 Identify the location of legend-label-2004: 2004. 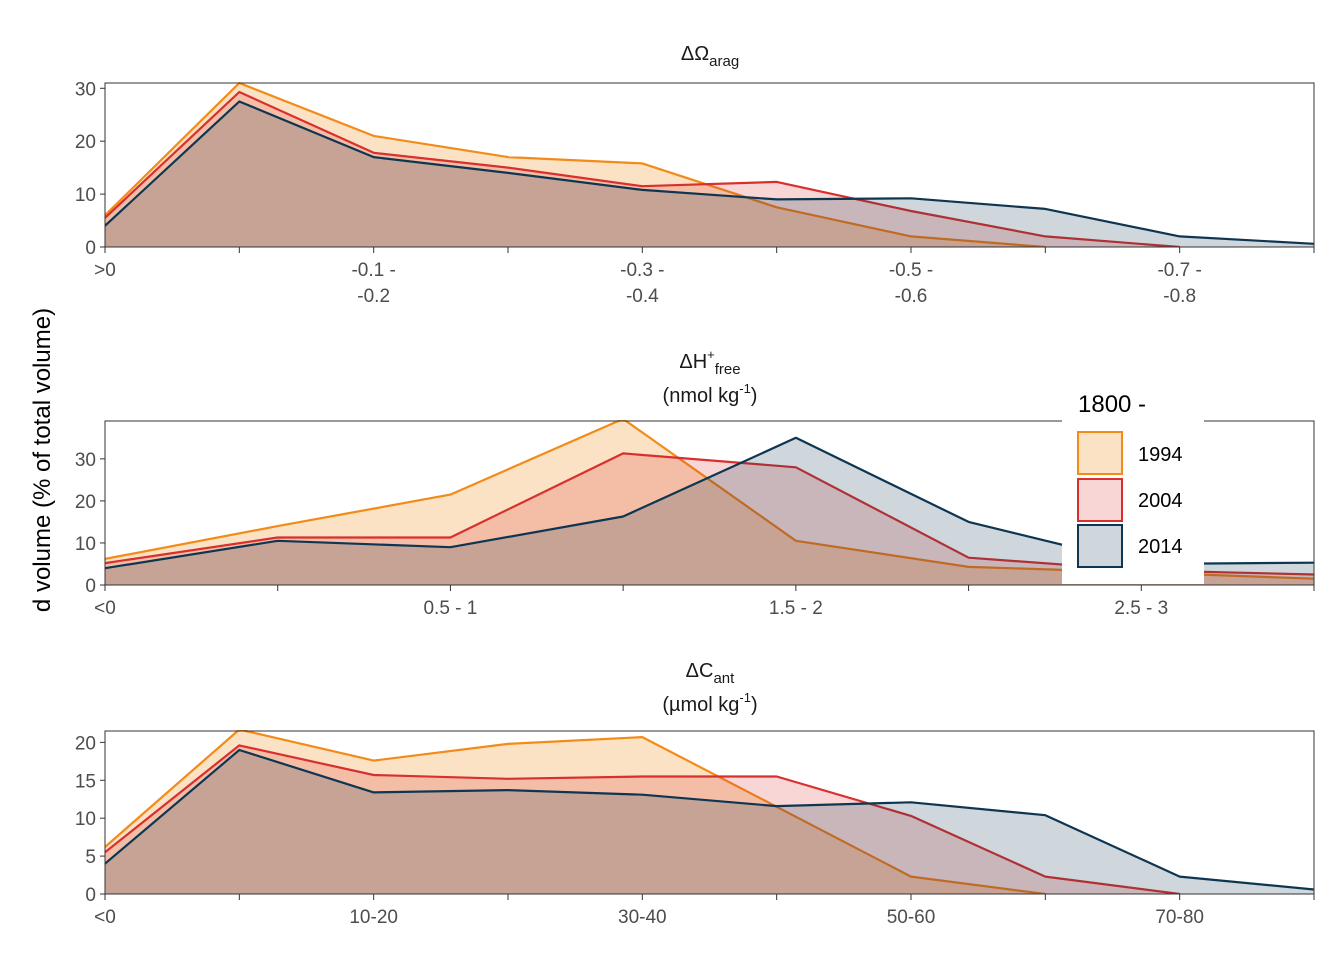
(1160, 501).